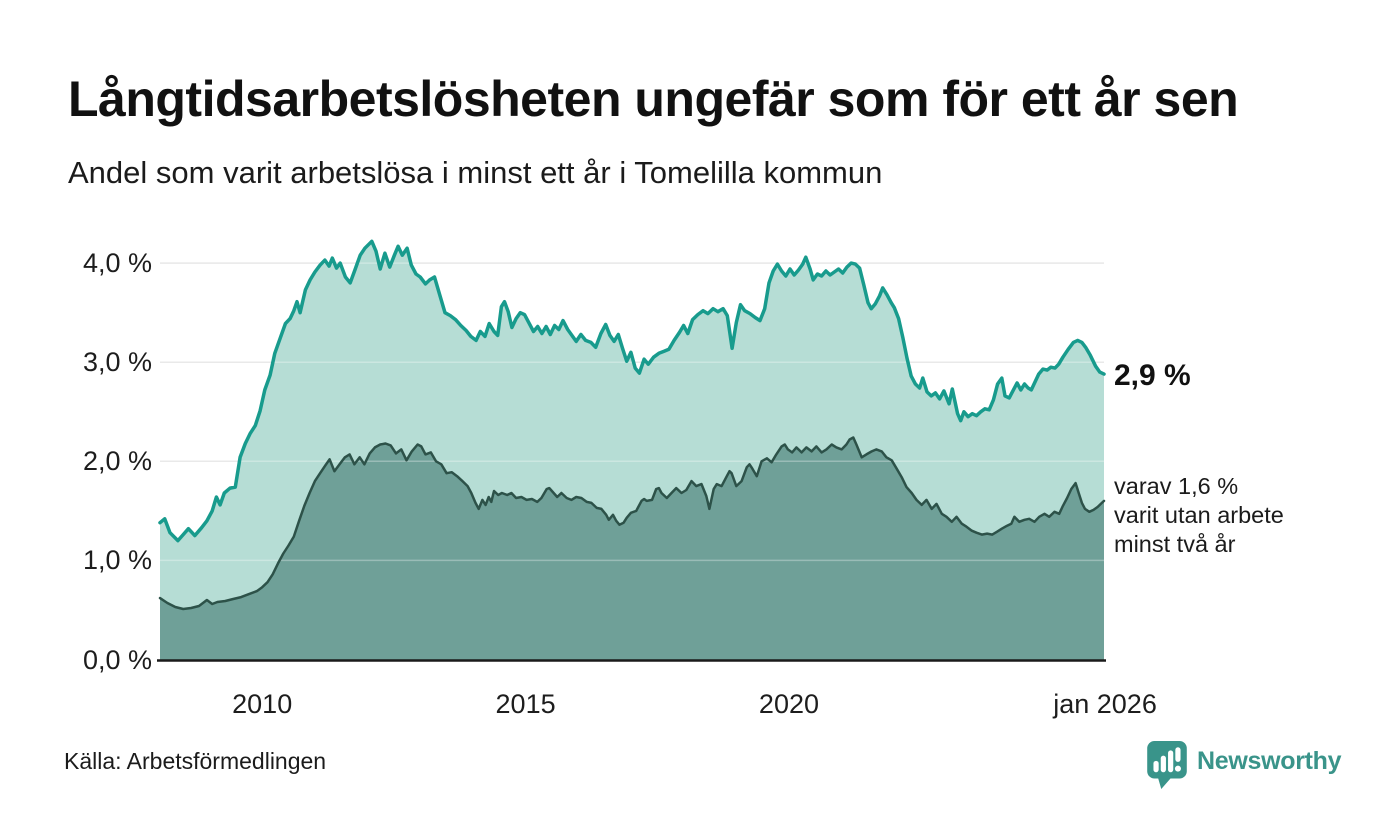  I want to click on x-tick-label: jan 2026, so click(1105, 704).